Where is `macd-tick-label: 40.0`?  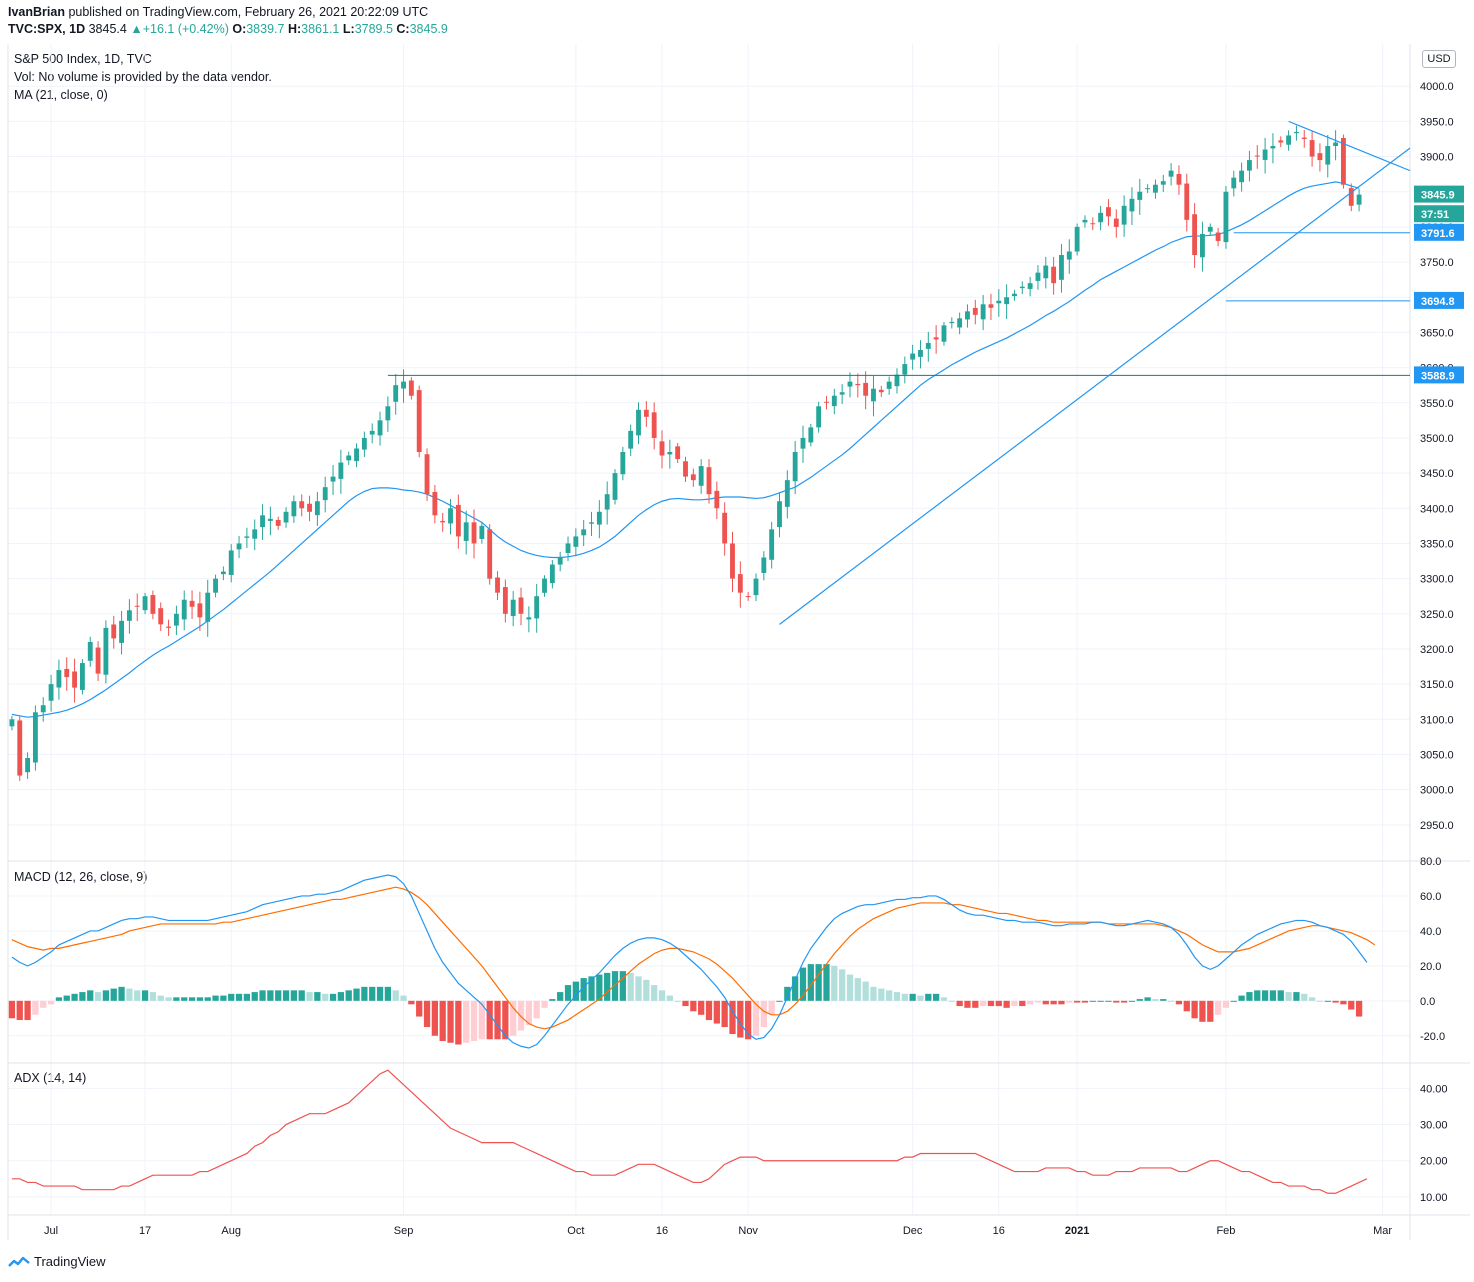 macd-tick-label: 40.0 is located at coordinates (1430, 932).